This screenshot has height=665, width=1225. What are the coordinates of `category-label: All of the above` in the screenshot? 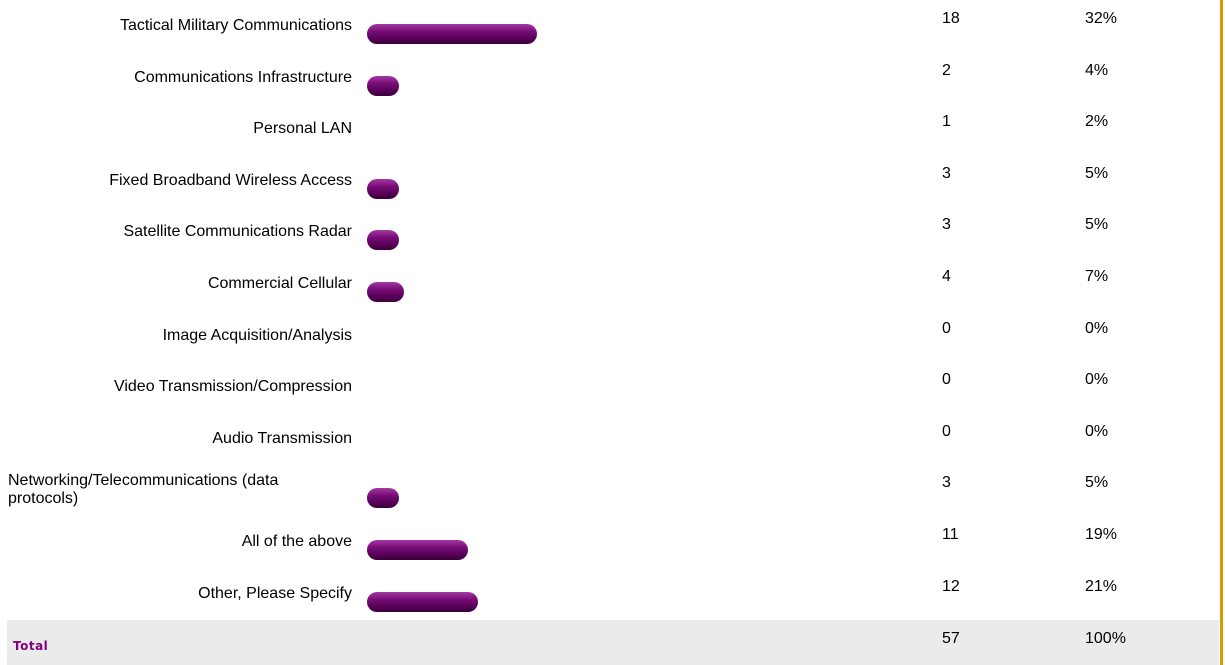 It's located at (296, 541).